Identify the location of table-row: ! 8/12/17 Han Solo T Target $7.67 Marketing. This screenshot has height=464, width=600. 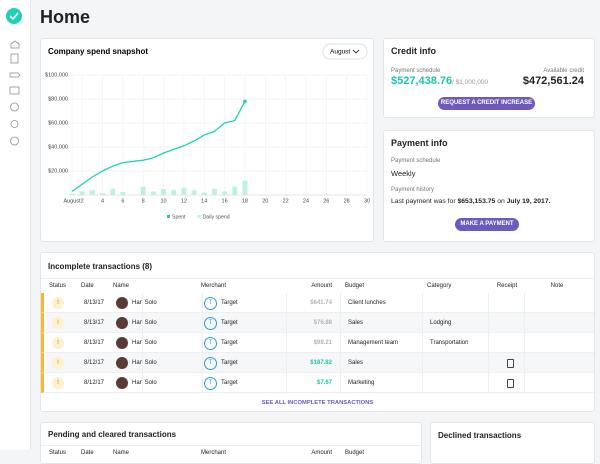
(317, 383).